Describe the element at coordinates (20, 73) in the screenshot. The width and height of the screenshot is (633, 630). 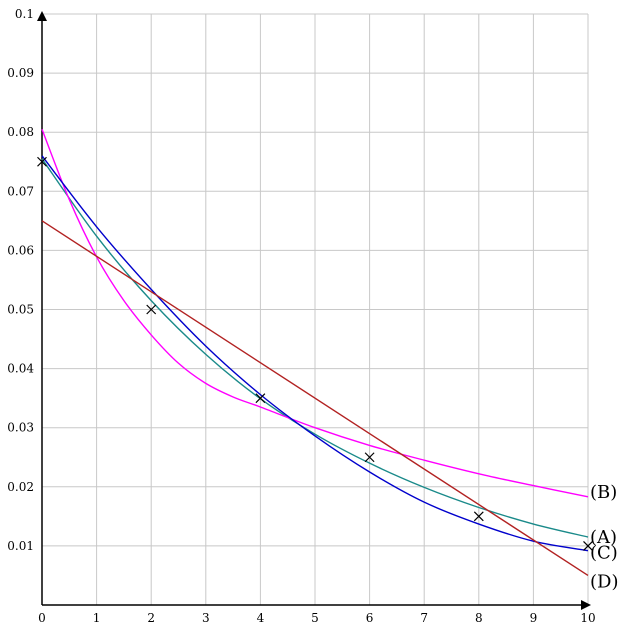
I see `y-tick-label: 0.09` at that location.